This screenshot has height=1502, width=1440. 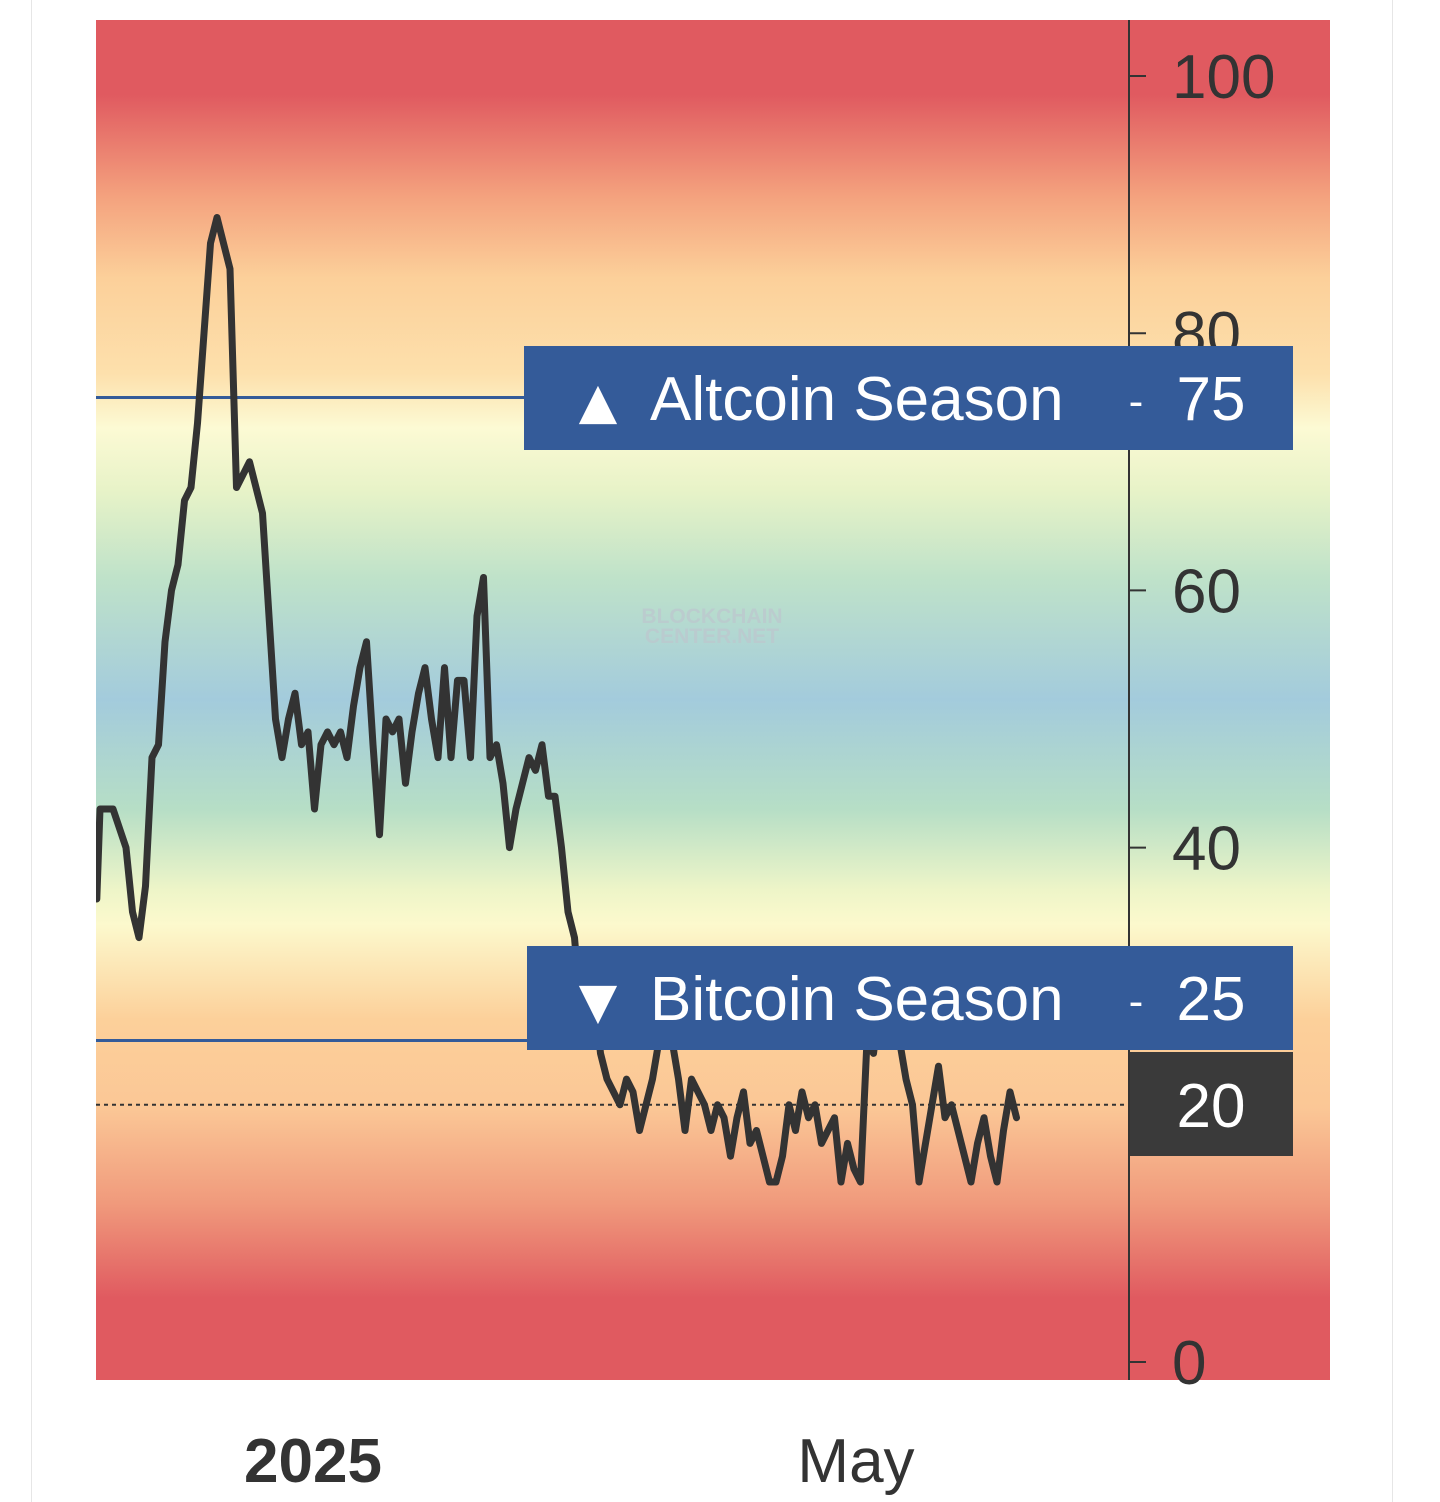 What do you see at coordinates (857, 399) in the screenshot?
I see `threshold-name-0: Altcoin Season` at bounding box center [857, 399].